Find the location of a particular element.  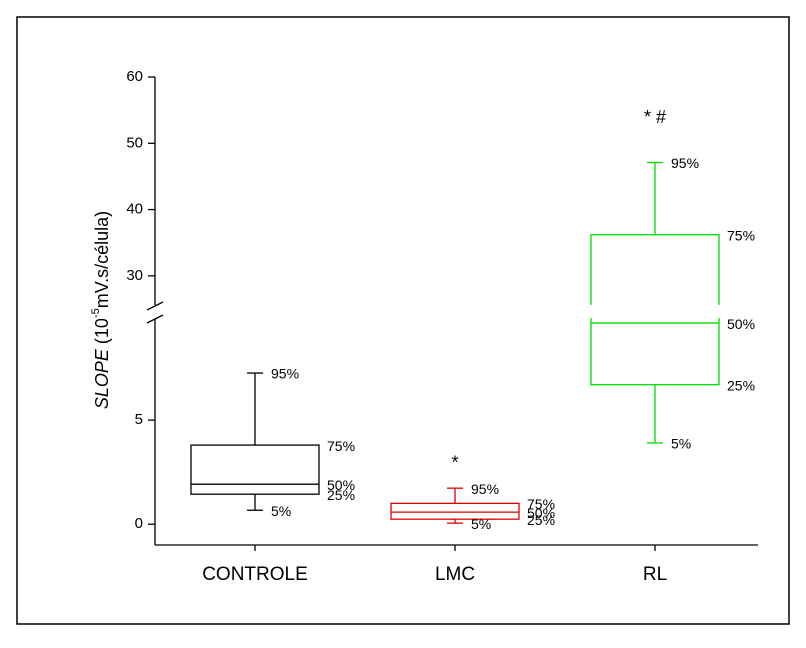

x-tick-label: RL is located at coordinates (655, 574).